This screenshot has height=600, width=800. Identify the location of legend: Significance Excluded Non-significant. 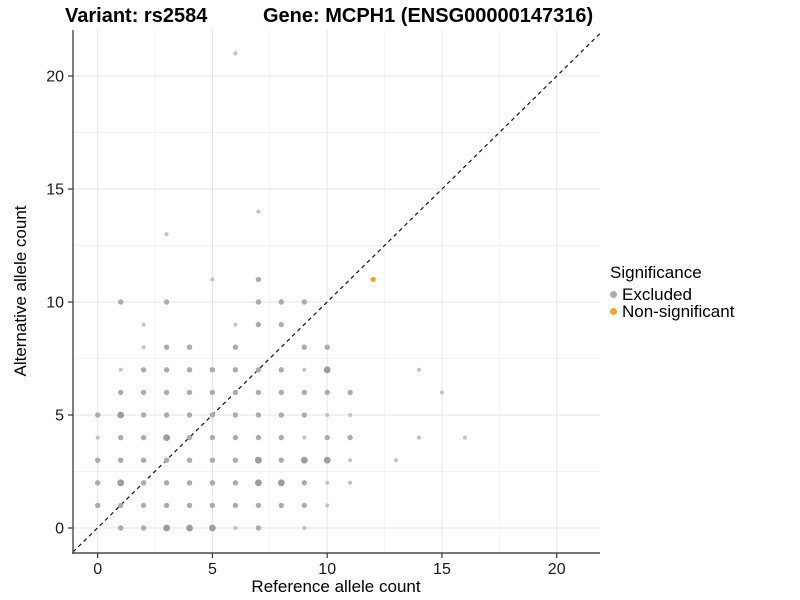
(672, 292).